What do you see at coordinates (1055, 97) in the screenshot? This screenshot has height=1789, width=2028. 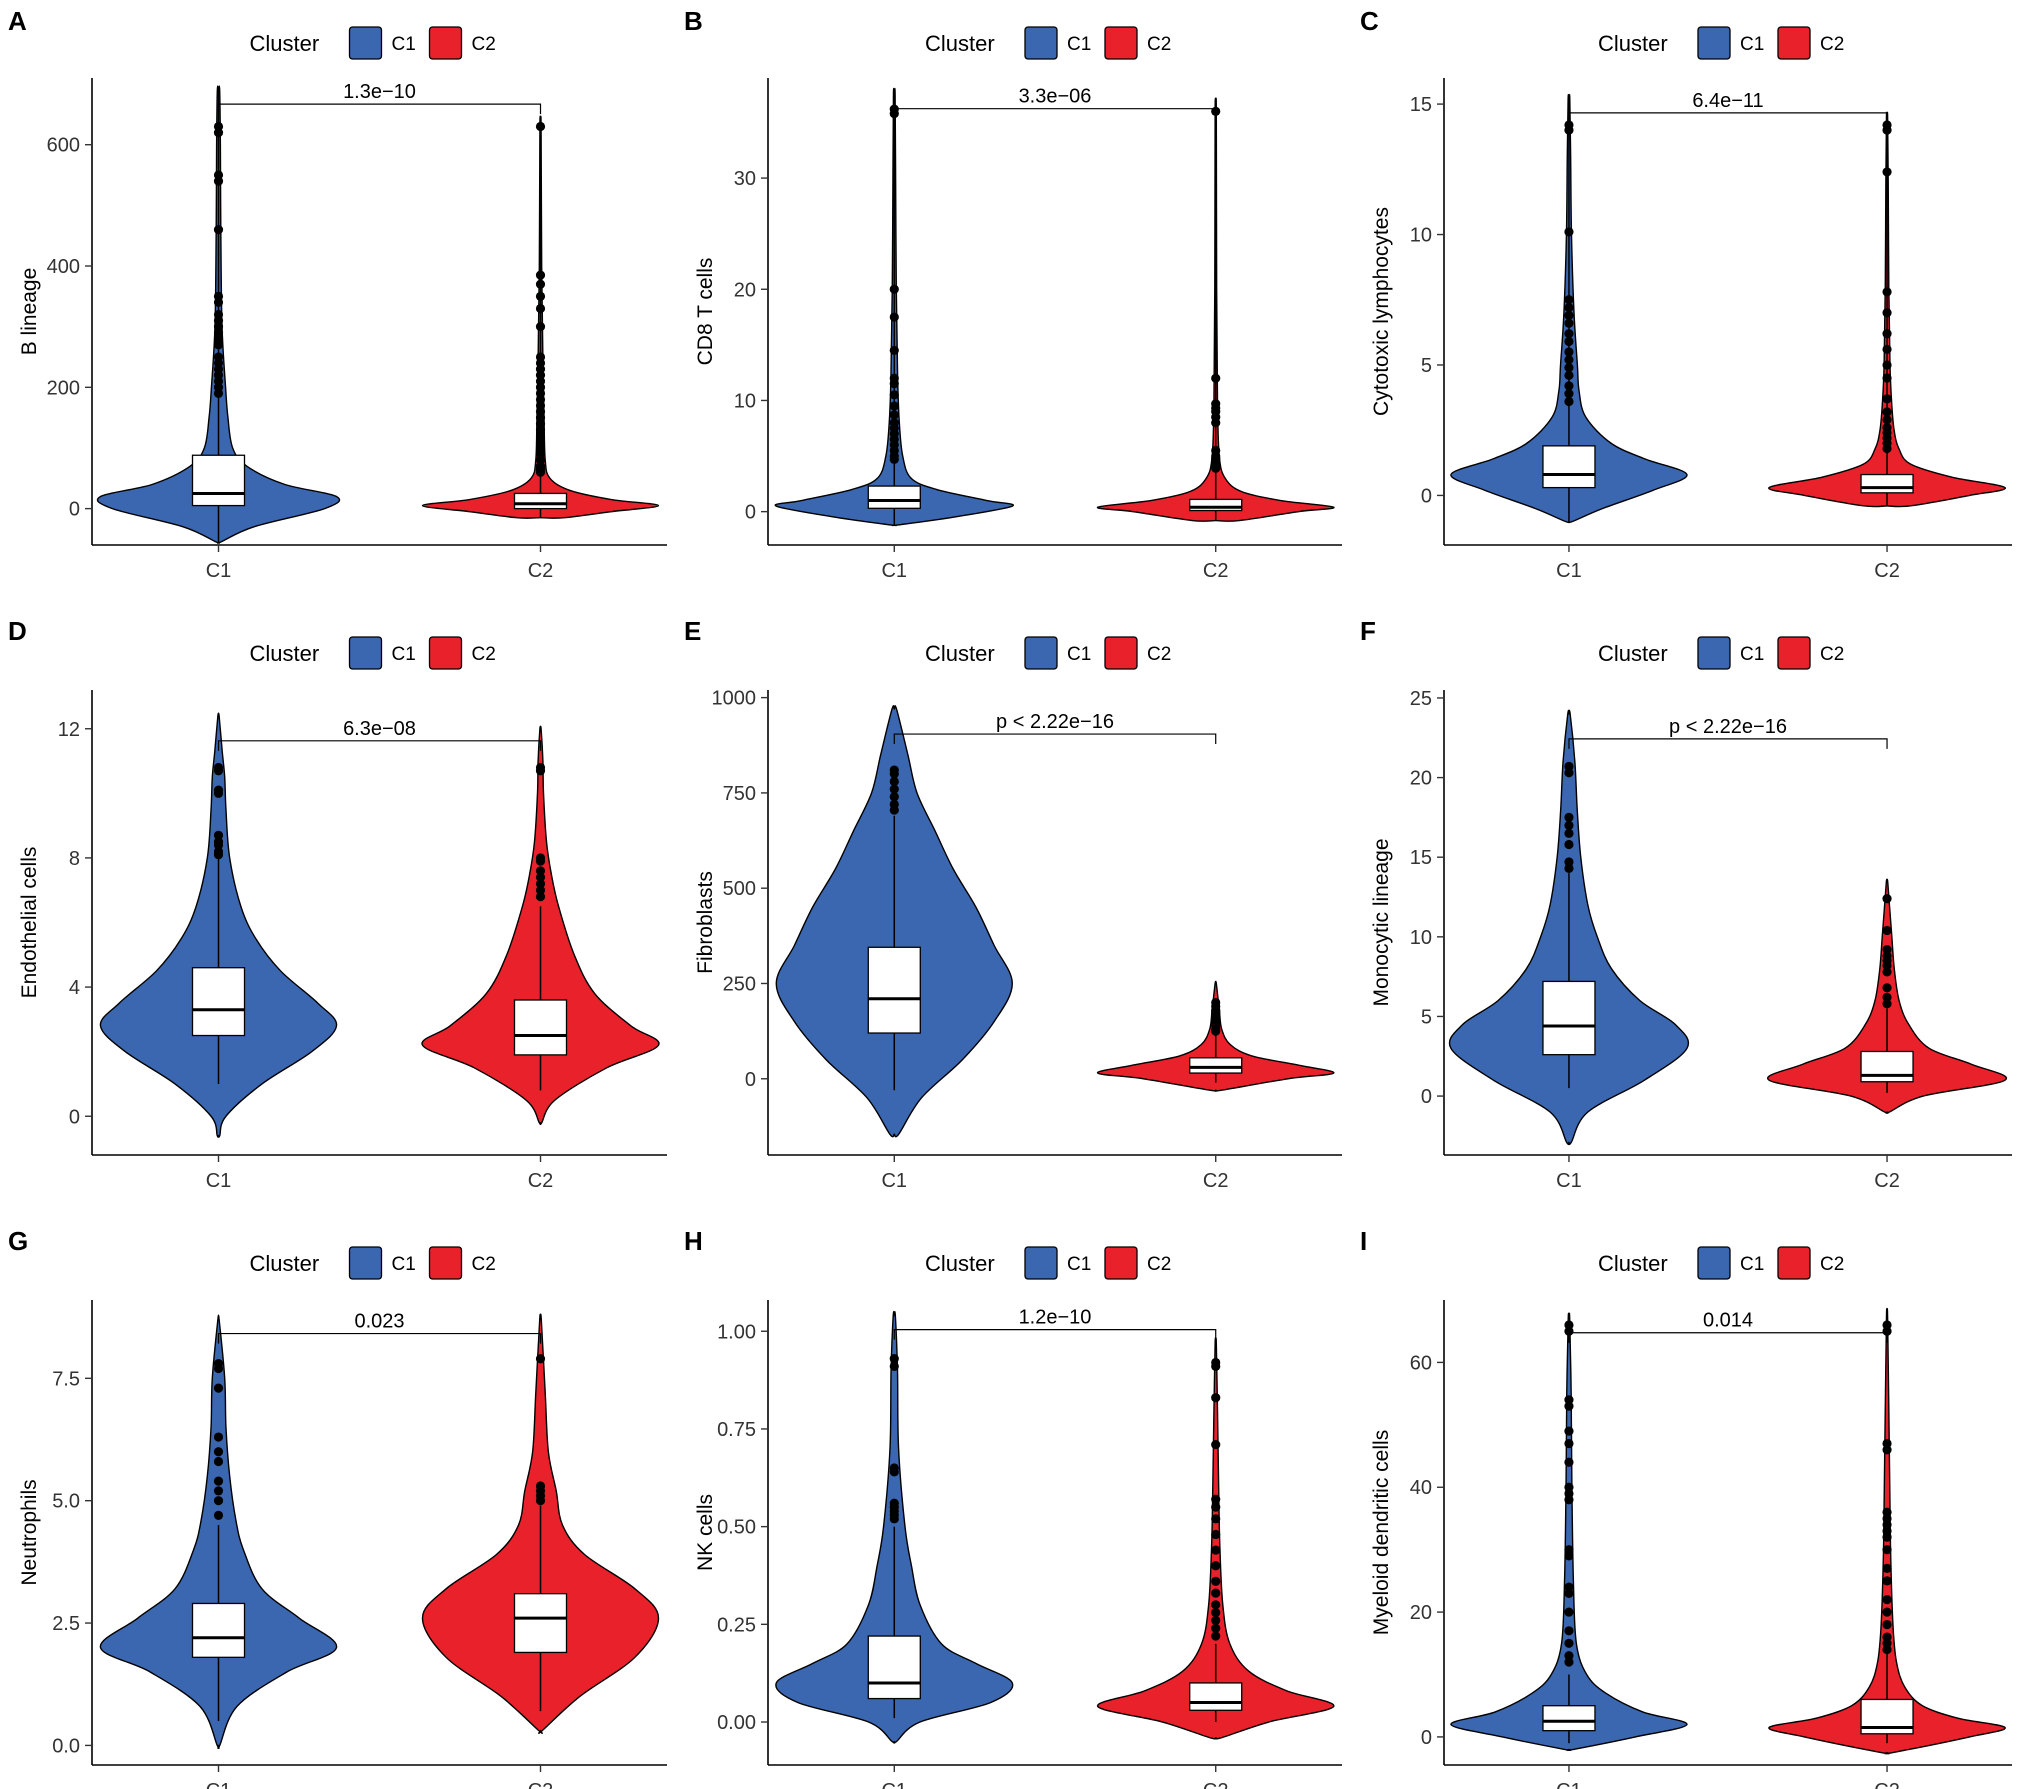 I see `p-value-label: 3.3e−06` at bounding box center [1055, 97].